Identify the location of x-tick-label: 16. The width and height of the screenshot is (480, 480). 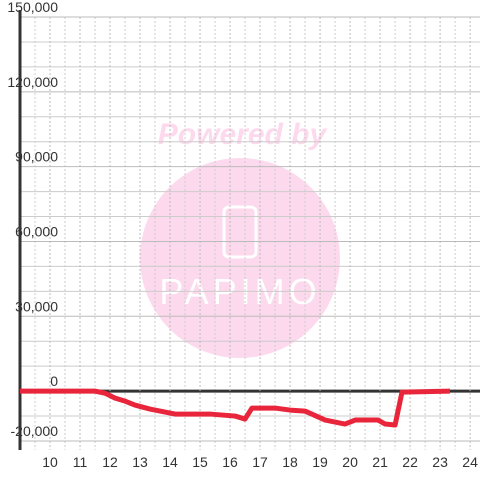
(230, 462).